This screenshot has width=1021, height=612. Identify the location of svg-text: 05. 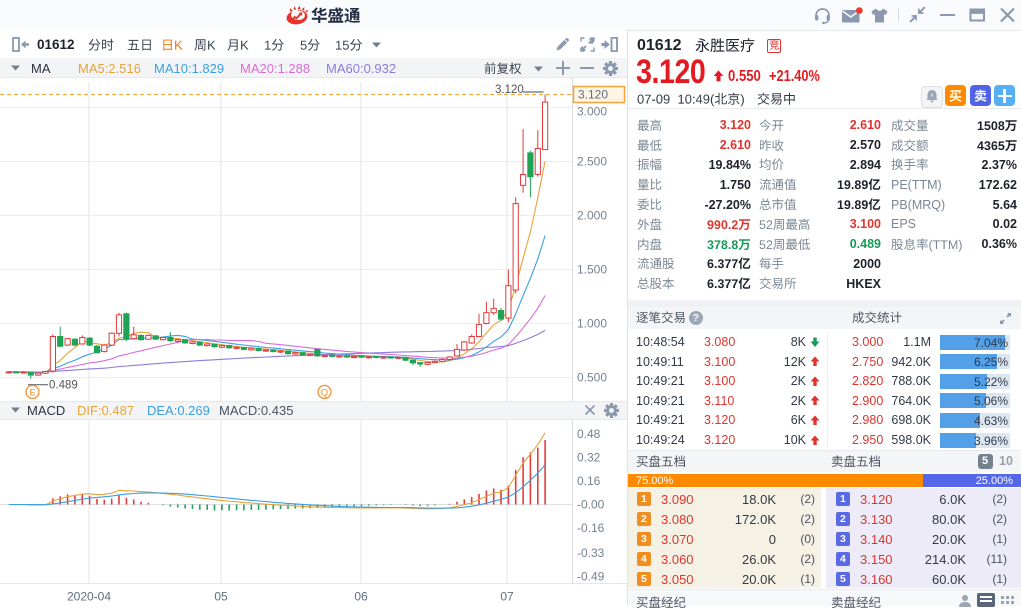
(221, 596).